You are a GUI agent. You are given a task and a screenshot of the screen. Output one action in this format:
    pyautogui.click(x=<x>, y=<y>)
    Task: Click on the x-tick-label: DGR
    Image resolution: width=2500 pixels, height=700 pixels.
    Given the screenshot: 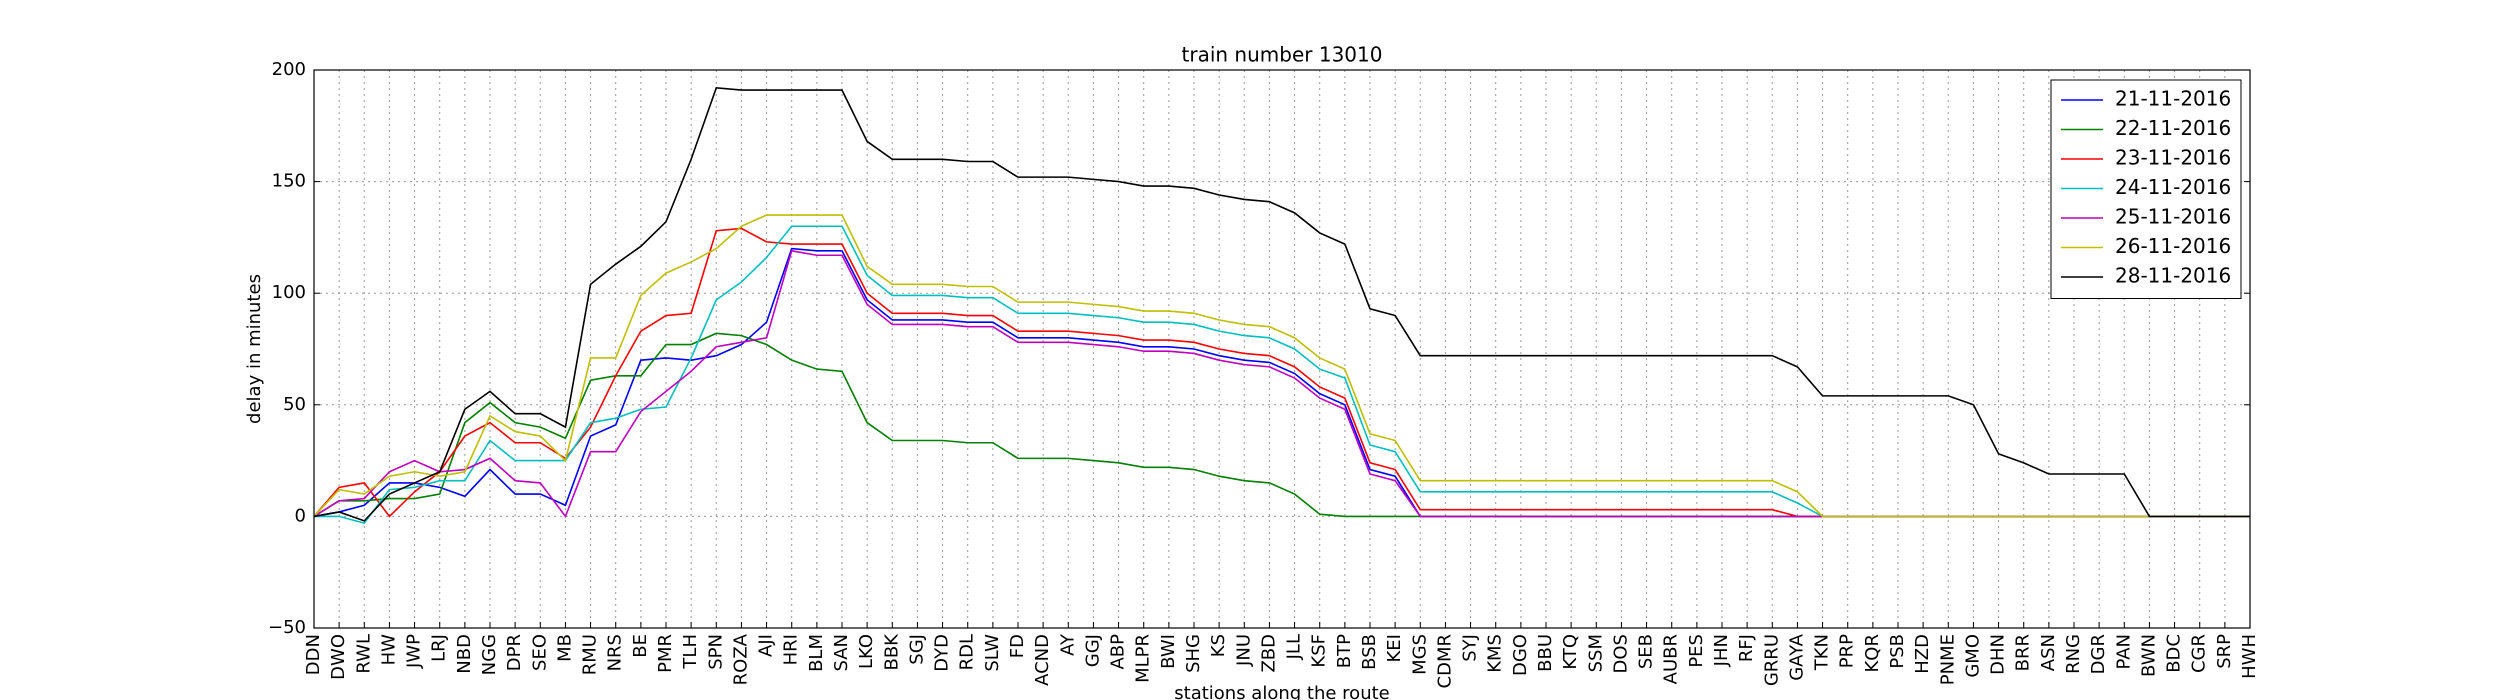 What is the action you would take?
    pyautogui.click(x=2098, y=654)
    